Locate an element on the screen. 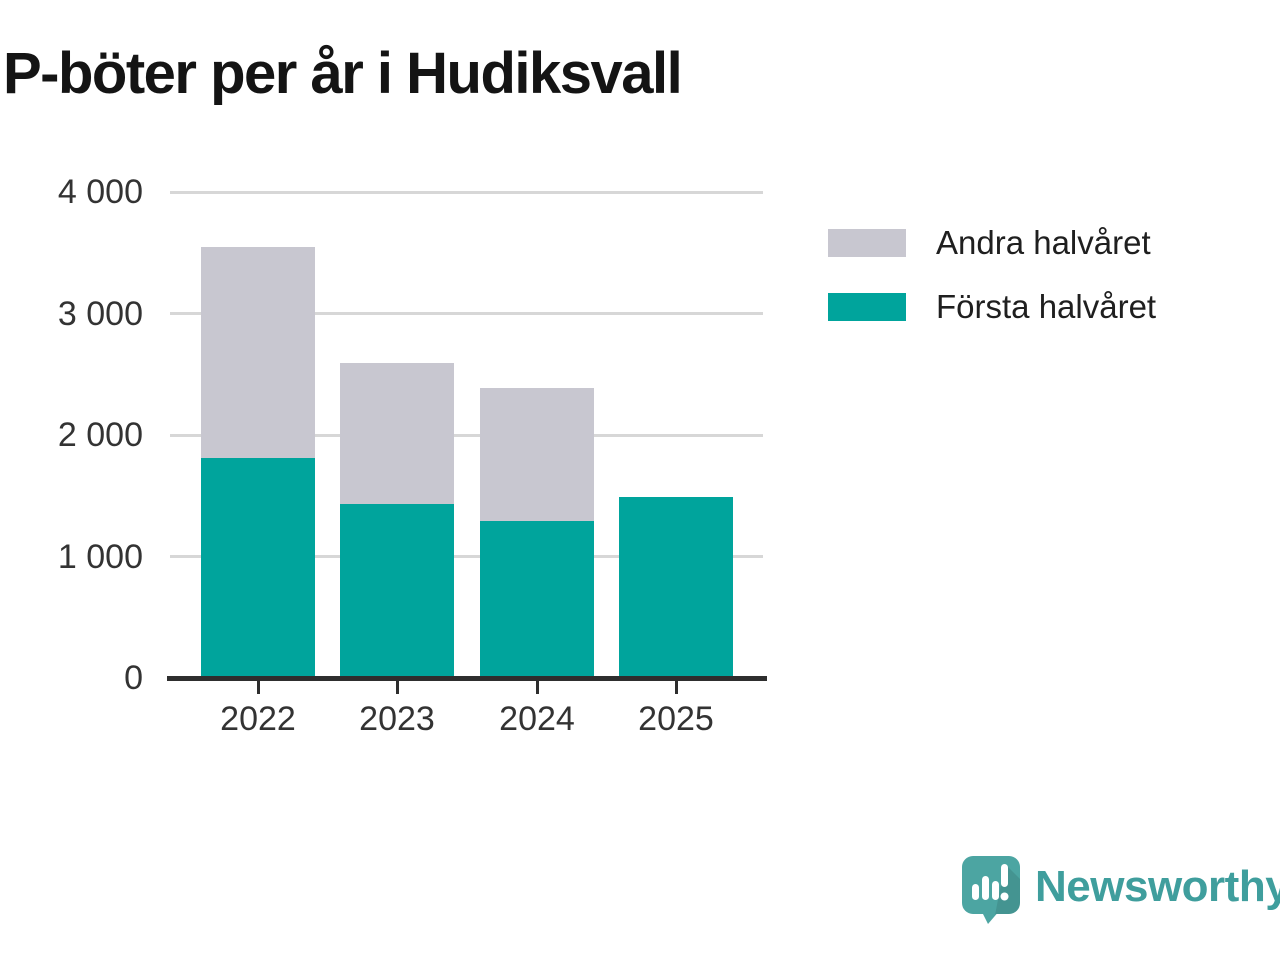 Image resolution: width=1280 pixels, height=960 pixels. x-axis-tick-2024 is located at coordinates (537, 687).